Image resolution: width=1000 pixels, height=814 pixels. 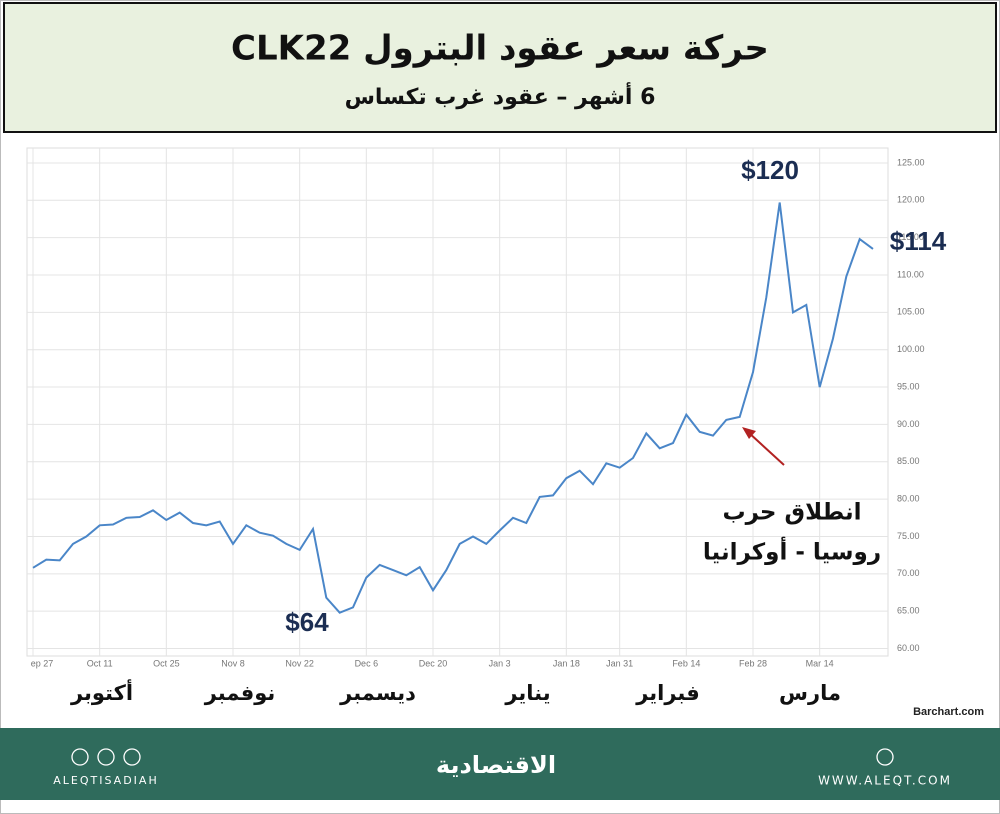 I want to click on footer-band, so click(x=500, y=764).